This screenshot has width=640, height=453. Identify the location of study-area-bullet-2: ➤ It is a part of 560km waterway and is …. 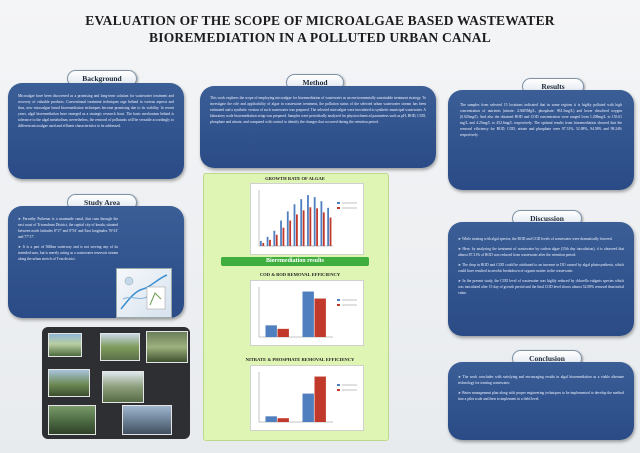
(68, 253).